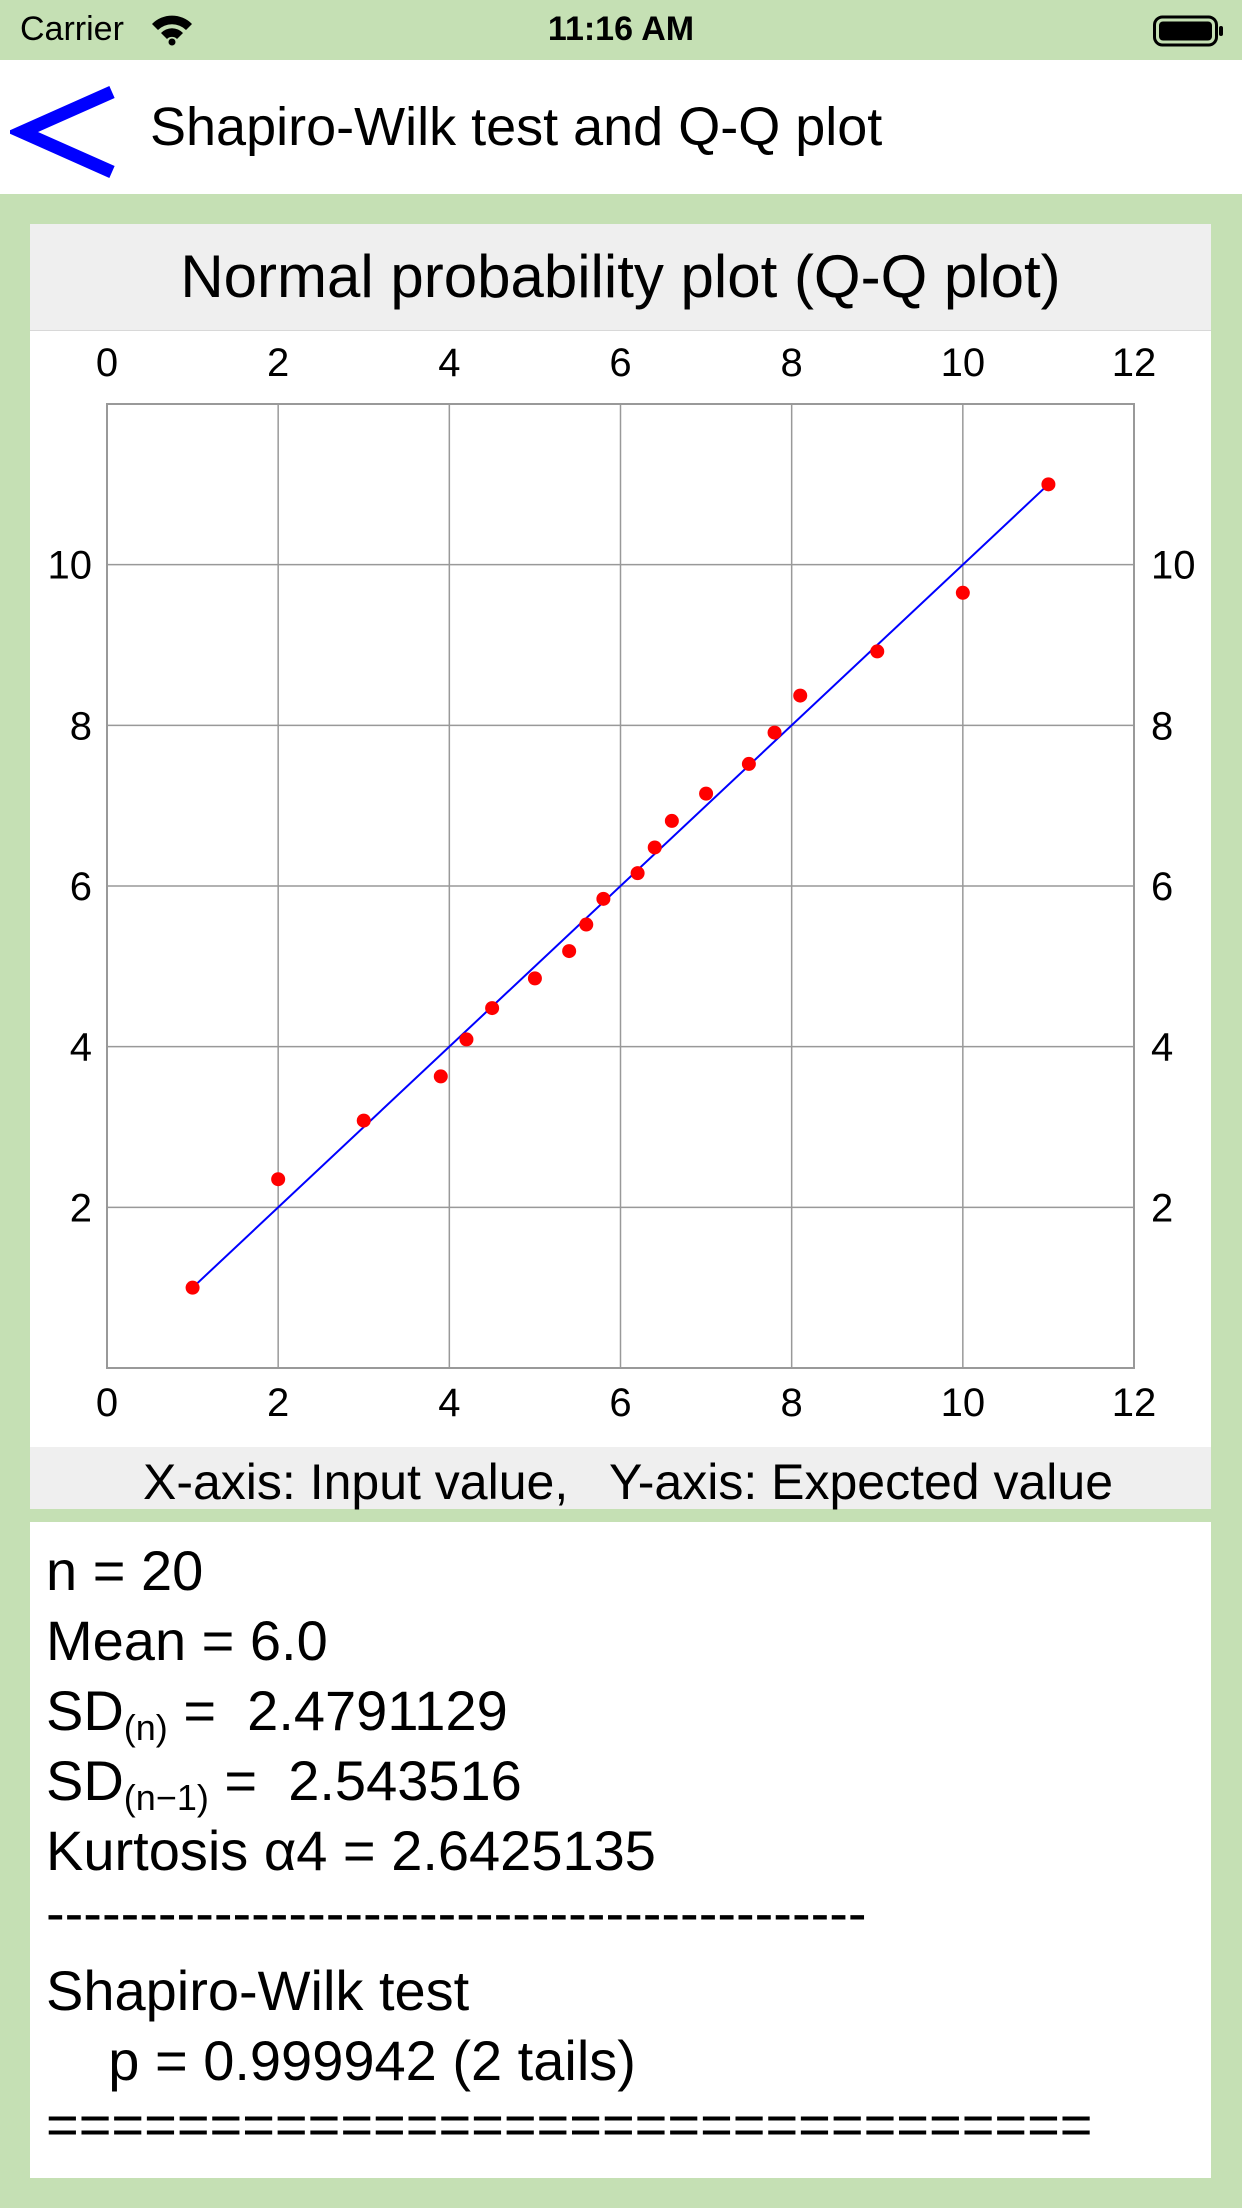 The width and height of the screenshot is (1242, 2208). I want to click on sd-n-number: = 2.4791129, so click(337, 1710).